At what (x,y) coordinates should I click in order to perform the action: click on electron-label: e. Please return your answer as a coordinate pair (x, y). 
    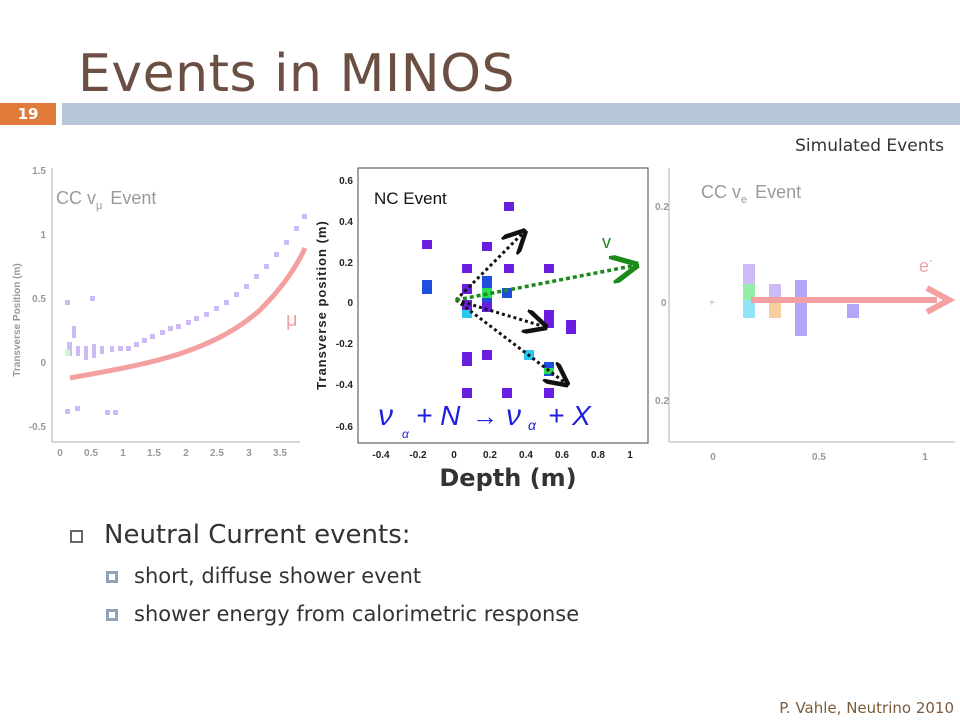
    Looking at the image, I should click on (924, 266).